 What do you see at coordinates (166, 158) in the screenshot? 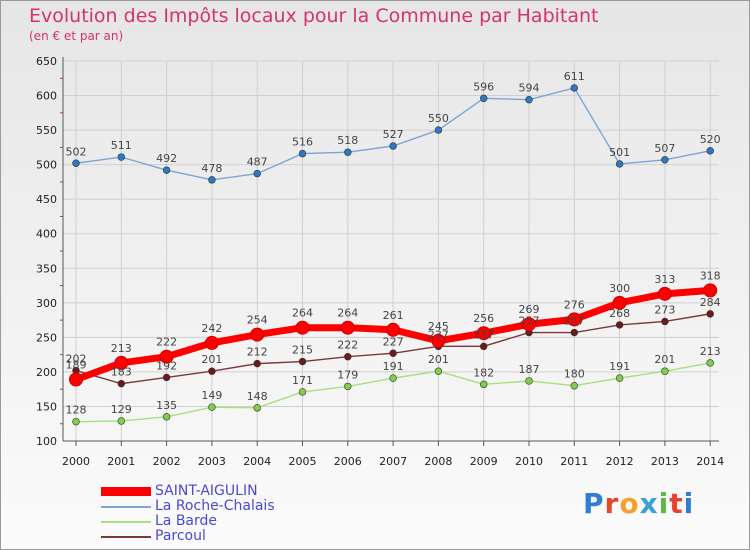
I see `data-label-la-roche-chalais: 492` at bounding box center [166, 158].